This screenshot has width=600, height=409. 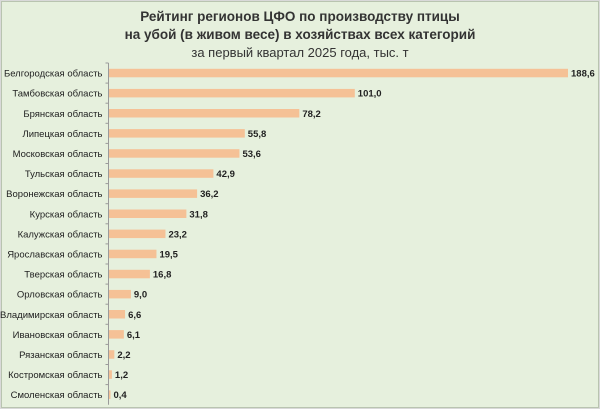 What do you see at coordinates (583, 74) in the screenshot?
I see `value-label: 188,6` at bounding box center [583, 74].